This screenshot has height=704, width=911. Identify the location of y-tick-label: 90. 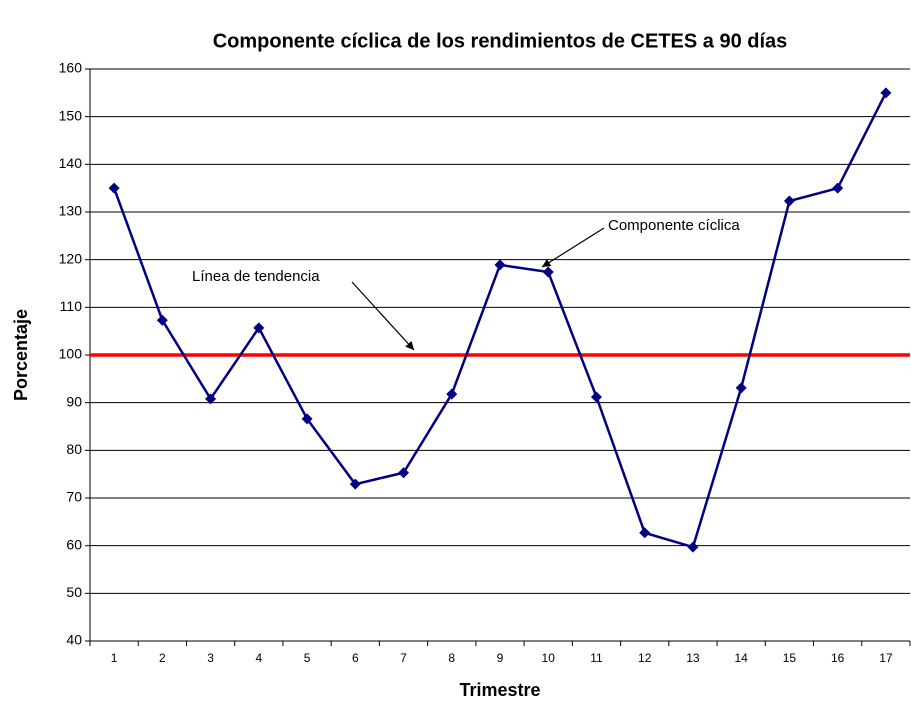
(74, 401).